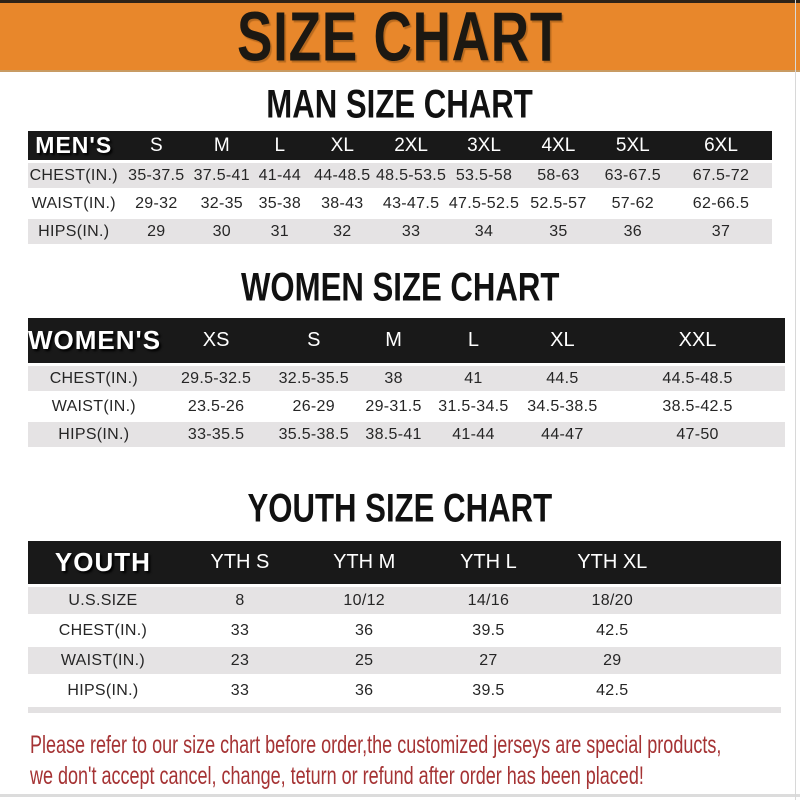  Describe the element at coordinates (562, 340) in the screenshot. I see `women-size-header: XL` at that location.